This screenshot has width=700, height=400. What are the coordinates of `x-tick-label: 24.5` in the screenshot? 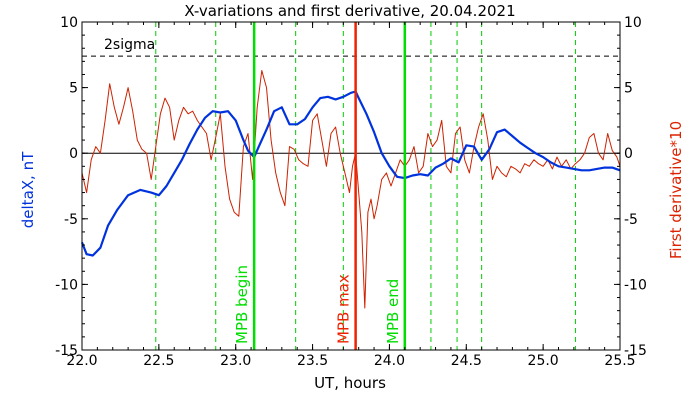 It's located at (466, 361).